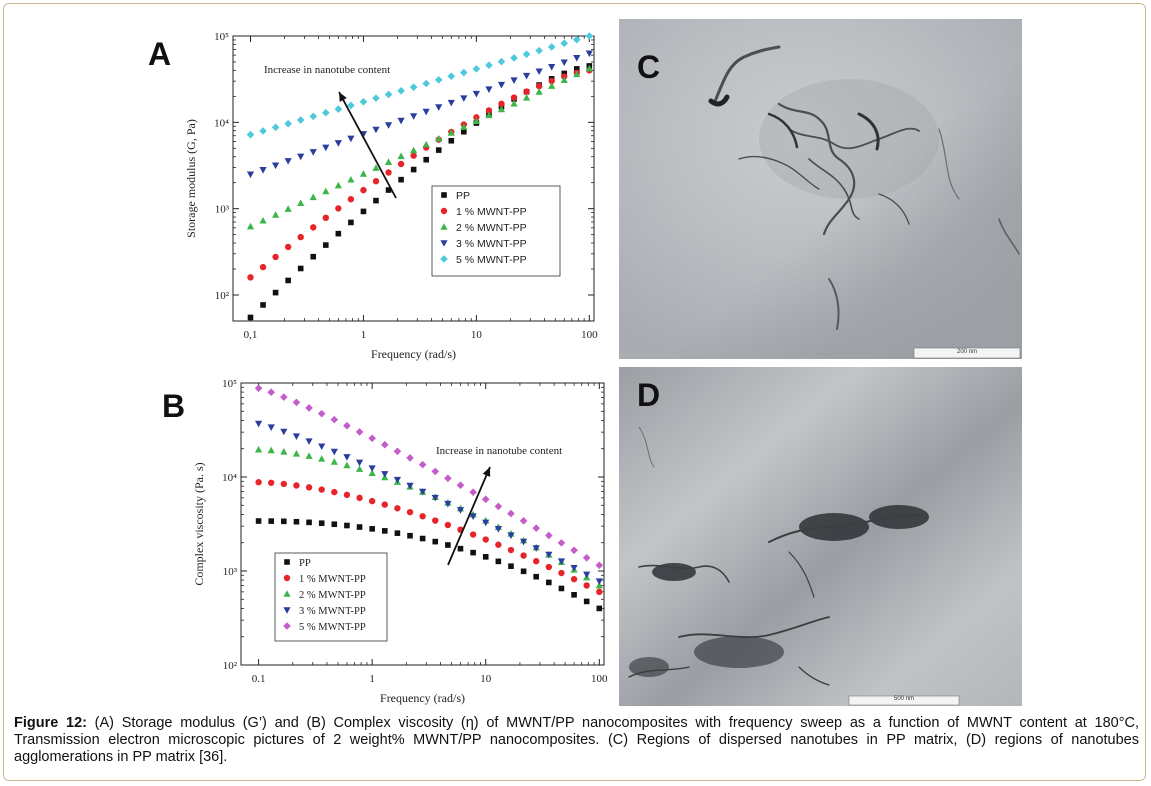 The image size is (1151, 786). I want to click on trend-annotation: Increase in nanotube content, so click(499, 451).